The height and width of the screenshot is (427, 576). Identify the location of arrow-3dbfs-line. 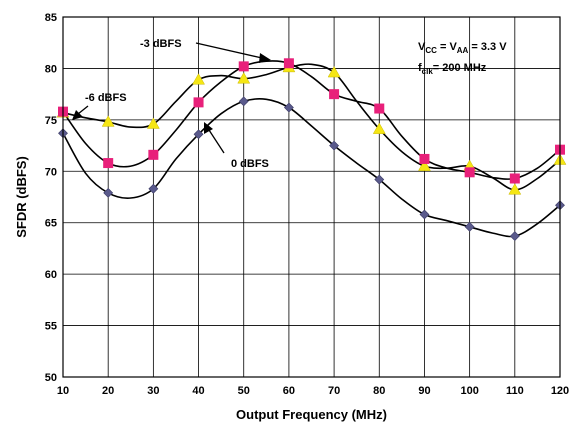
(229, 50).